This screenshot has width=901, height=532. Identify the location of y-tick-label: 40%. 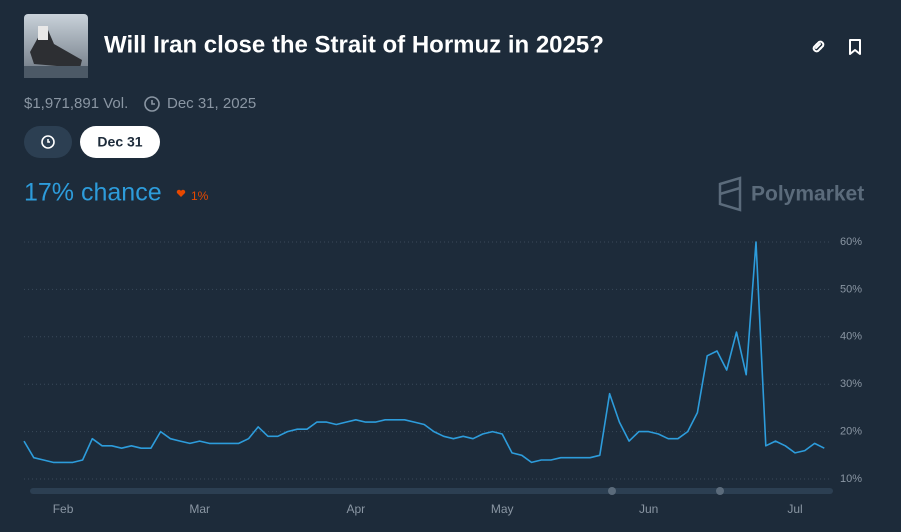
(851, 337).